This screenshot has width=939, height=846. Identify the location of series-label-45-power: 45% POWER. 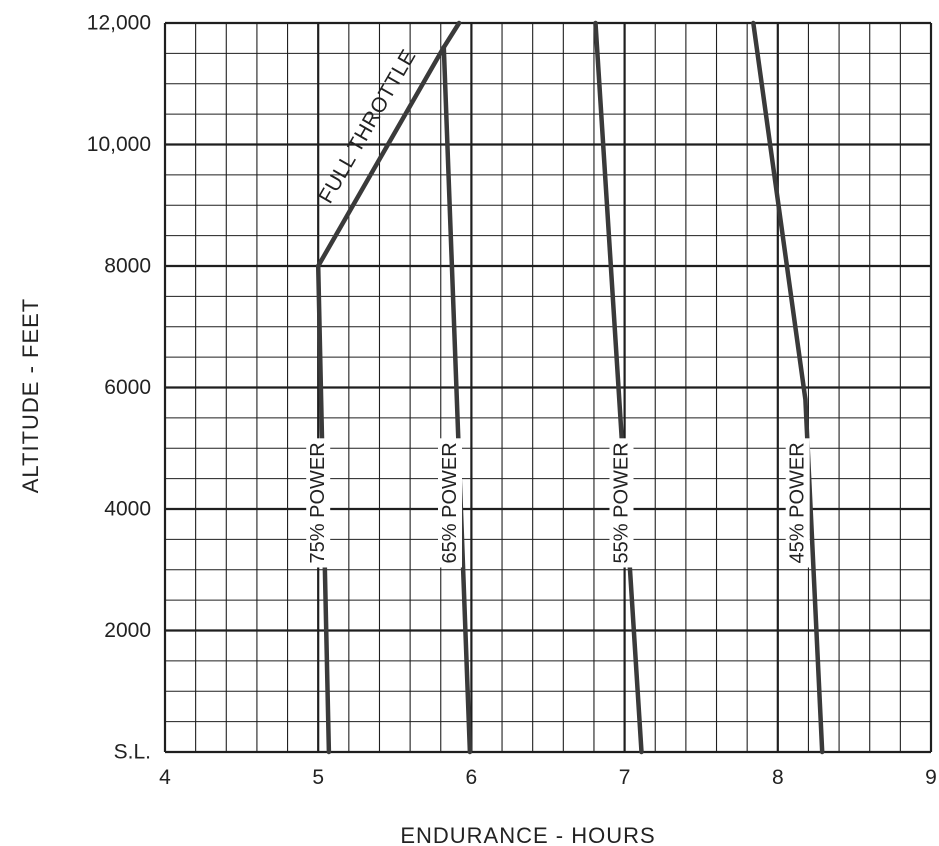
(798, 502).